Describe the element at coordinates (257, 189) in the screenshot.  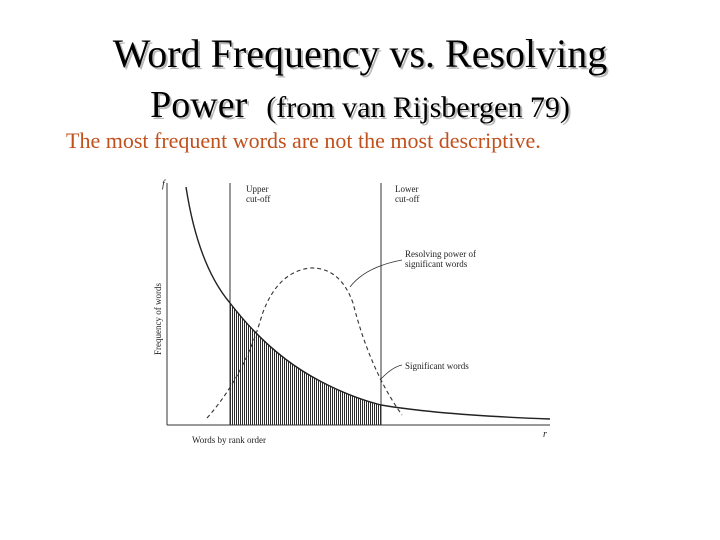
I see `upper-cutoff-label: Upper` at that location.